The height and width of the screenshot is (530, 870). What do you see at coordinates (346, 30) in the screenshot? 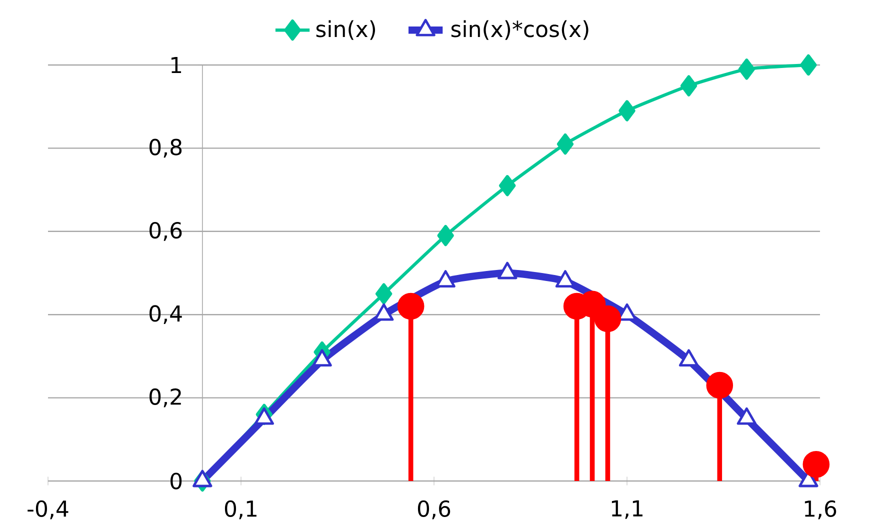
I see `legend-label: sin(x)` at bounding box center [346, 30].